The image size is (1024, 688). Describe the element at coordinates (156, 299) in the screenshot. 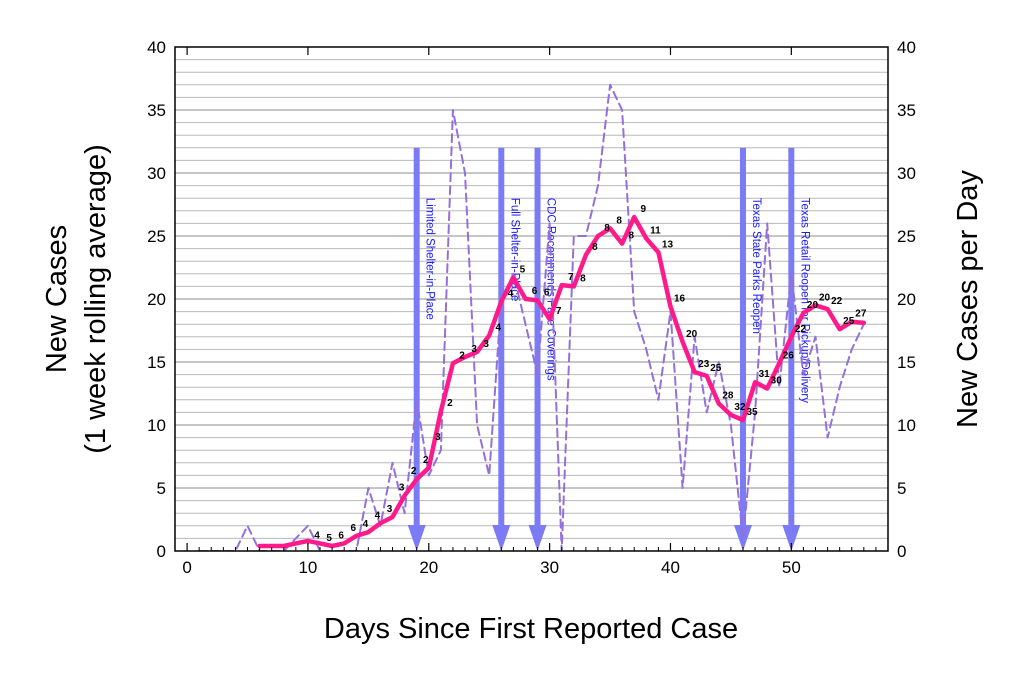

I see `y-tick-label-left: 20` at that location.